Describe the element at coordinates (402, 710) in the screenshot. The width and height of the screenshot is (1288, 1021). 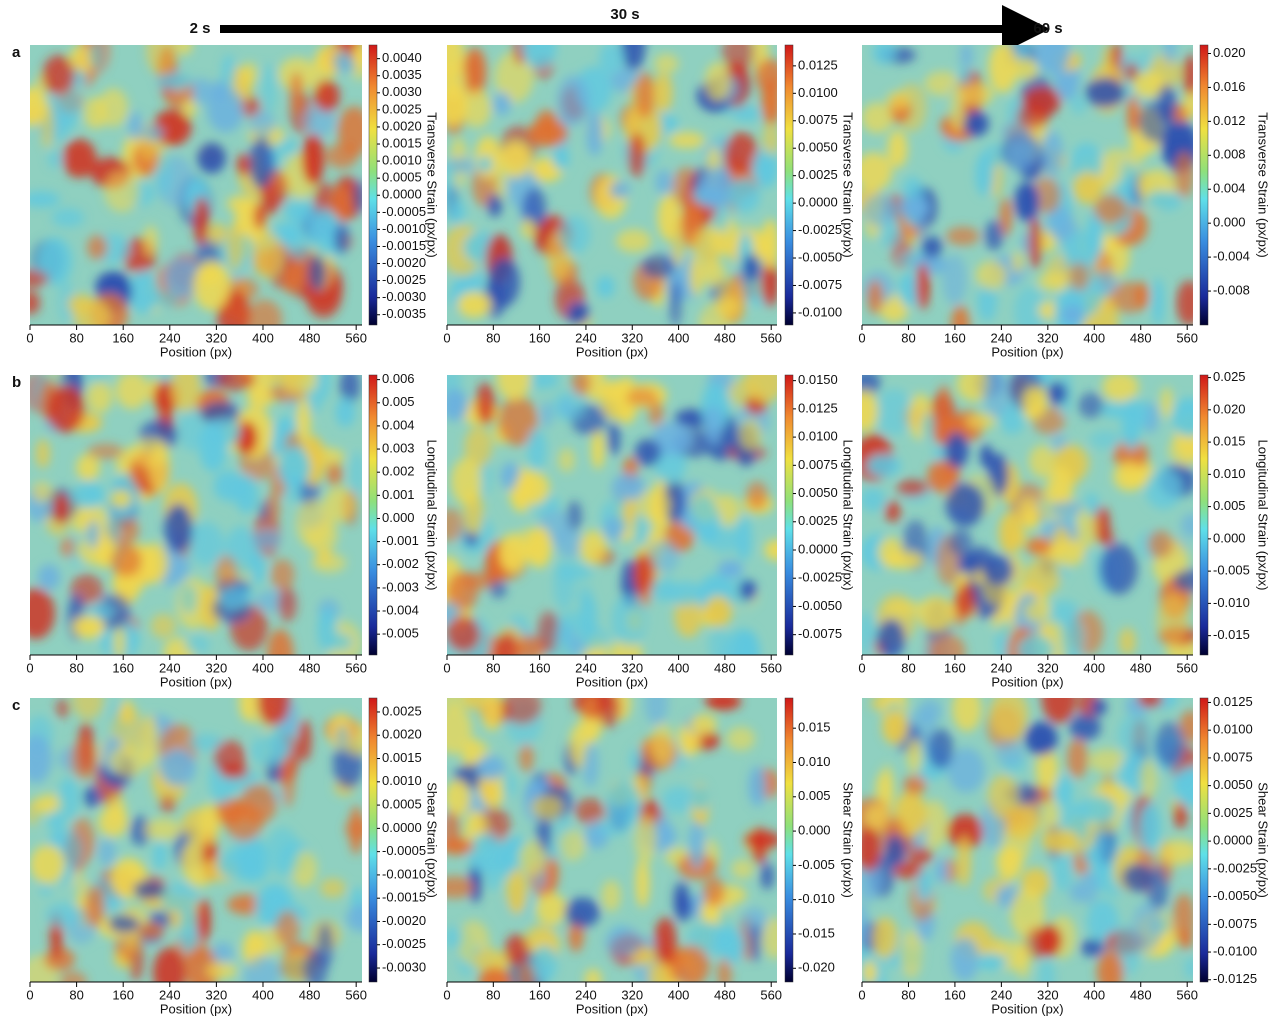
I see `colorbar-tick-label: 0.0025` at that location.